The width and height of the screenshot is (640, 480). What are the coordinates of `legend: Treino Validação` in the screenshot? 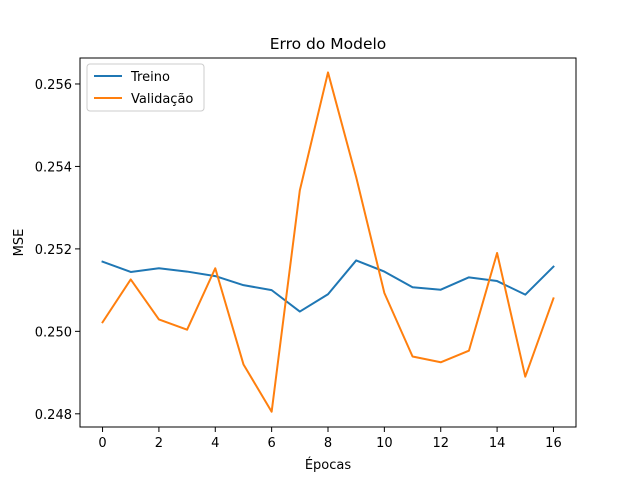 It's located at (145, 87).